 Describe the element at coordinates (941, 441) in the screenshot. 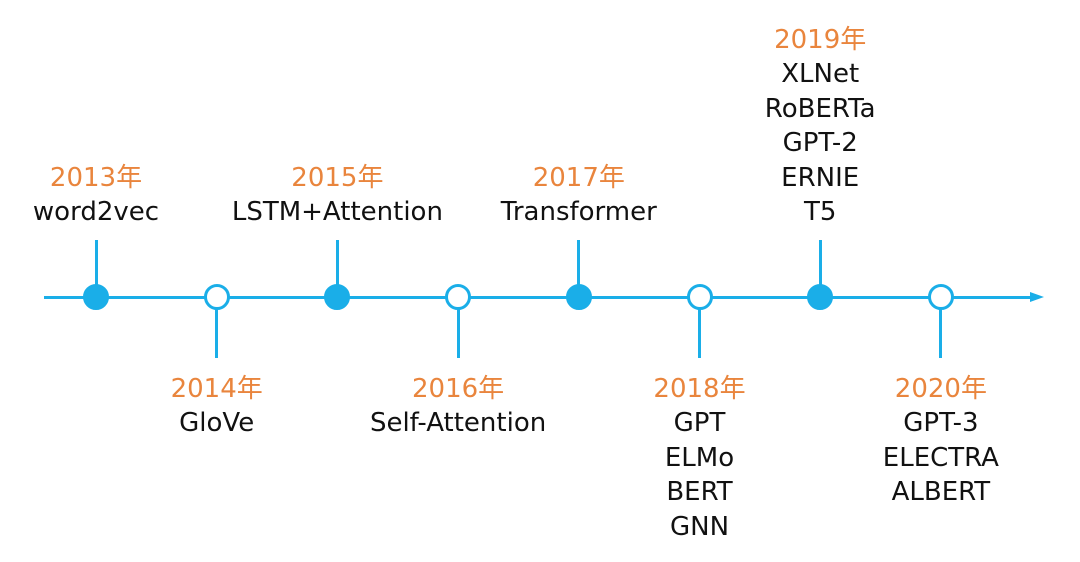

I see `timeline-event-7: 2020年 GPT-3 ELECTRA ALBERT` at that location.